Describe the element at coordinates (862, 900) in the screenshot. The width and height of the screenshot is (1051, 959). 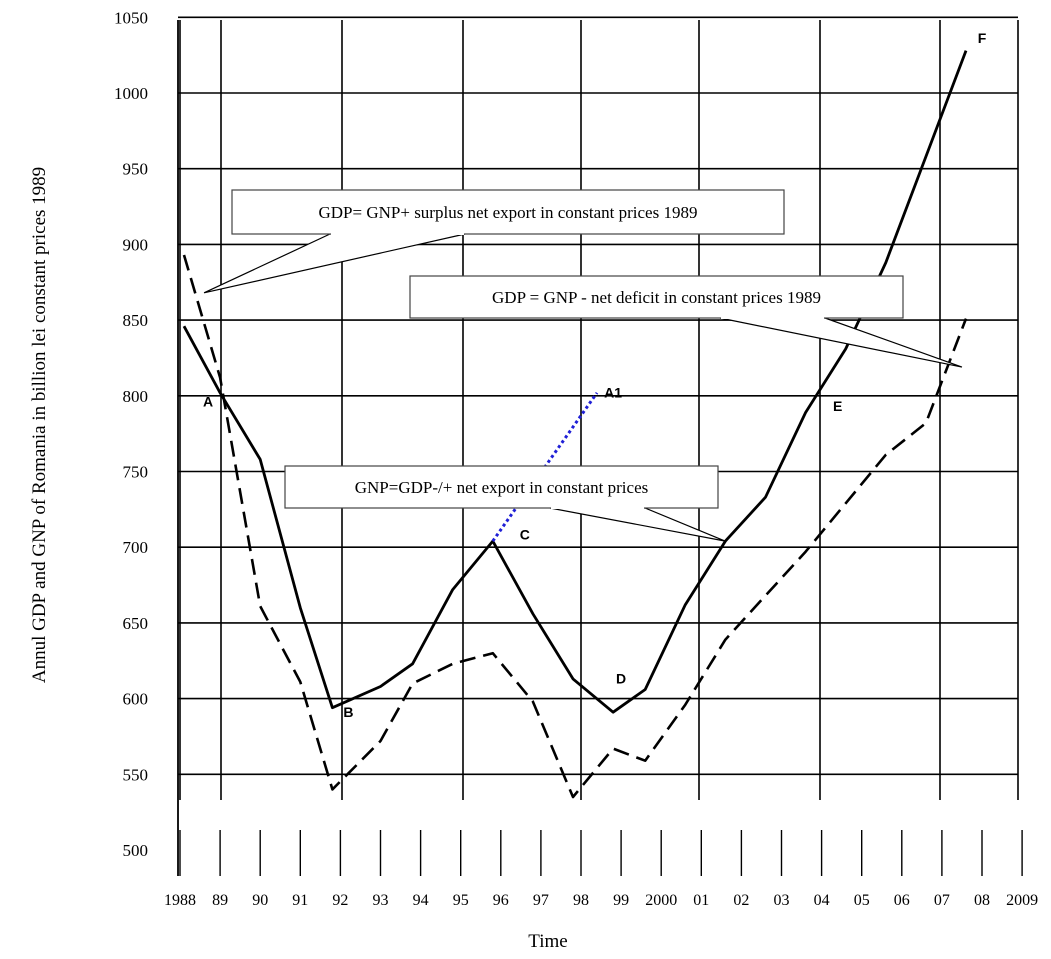
I see `x-tick-label: 05` at that location.